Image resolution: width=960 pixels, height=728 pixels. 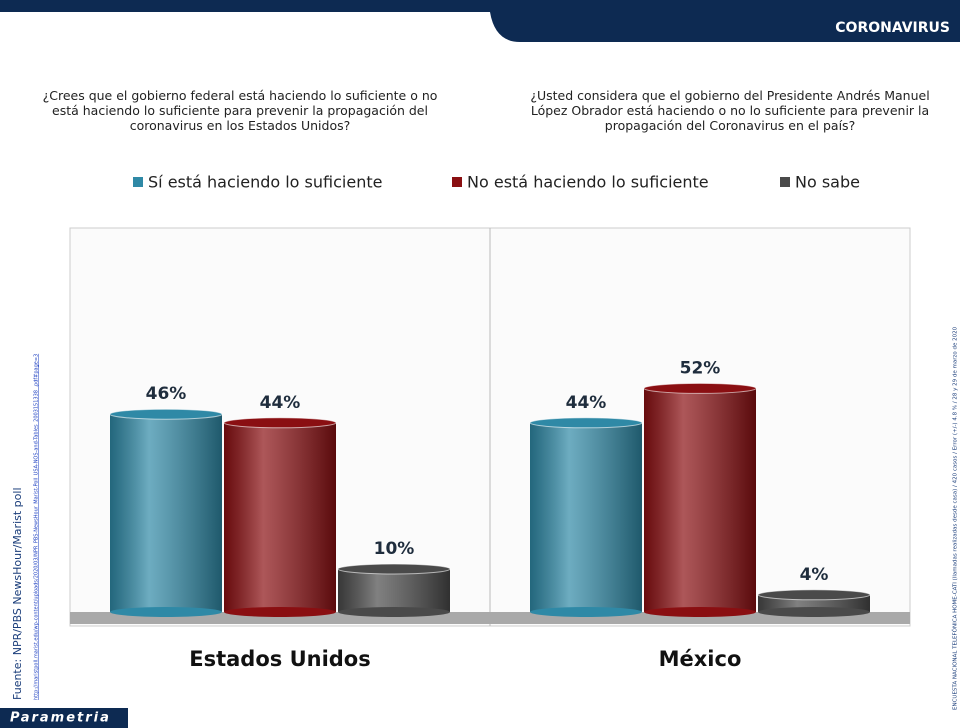 I want to click on value-label: 4%, so click(x=814, y=575).